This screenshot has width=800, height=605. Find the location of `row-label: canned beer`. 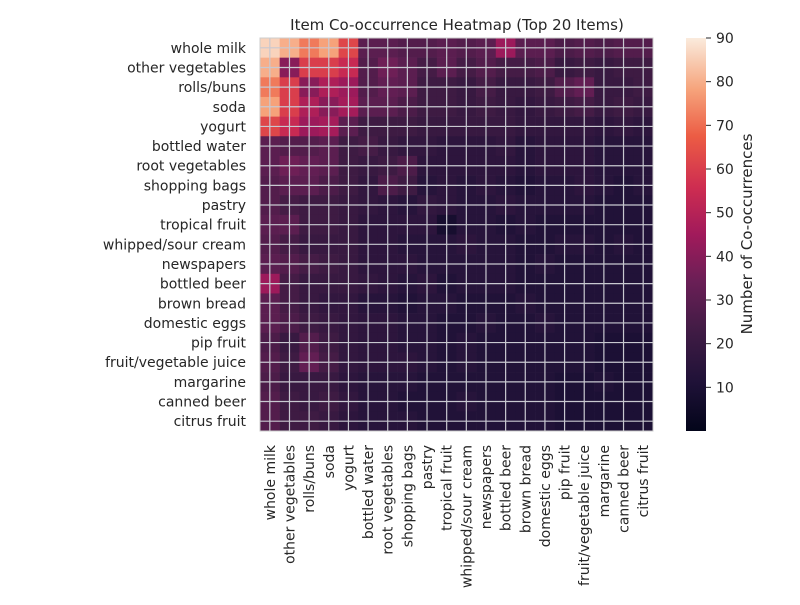

row-label: canned beer is located at coordinates (202, 403).